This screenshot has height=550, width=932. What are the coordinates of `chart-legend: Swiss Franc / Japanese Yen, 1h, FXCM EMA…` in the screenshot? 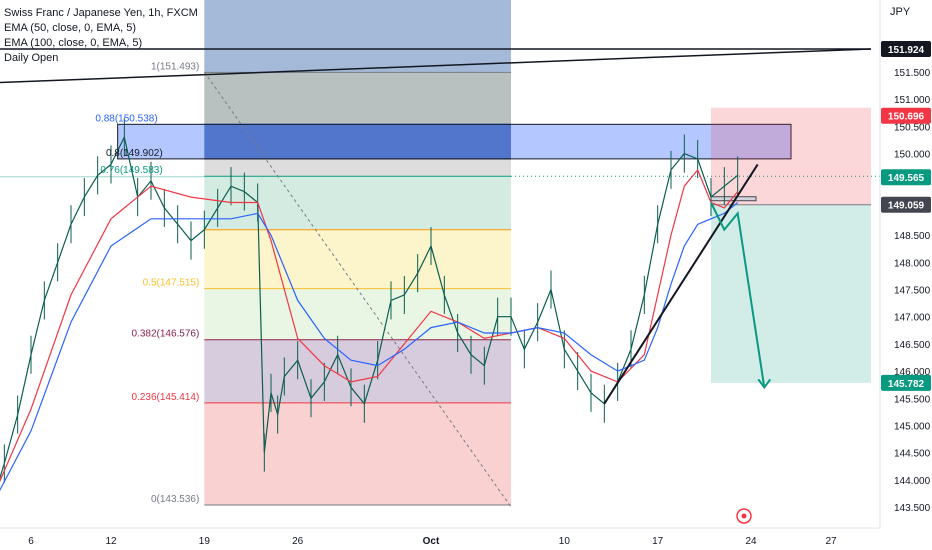 It's located at (101, 36).